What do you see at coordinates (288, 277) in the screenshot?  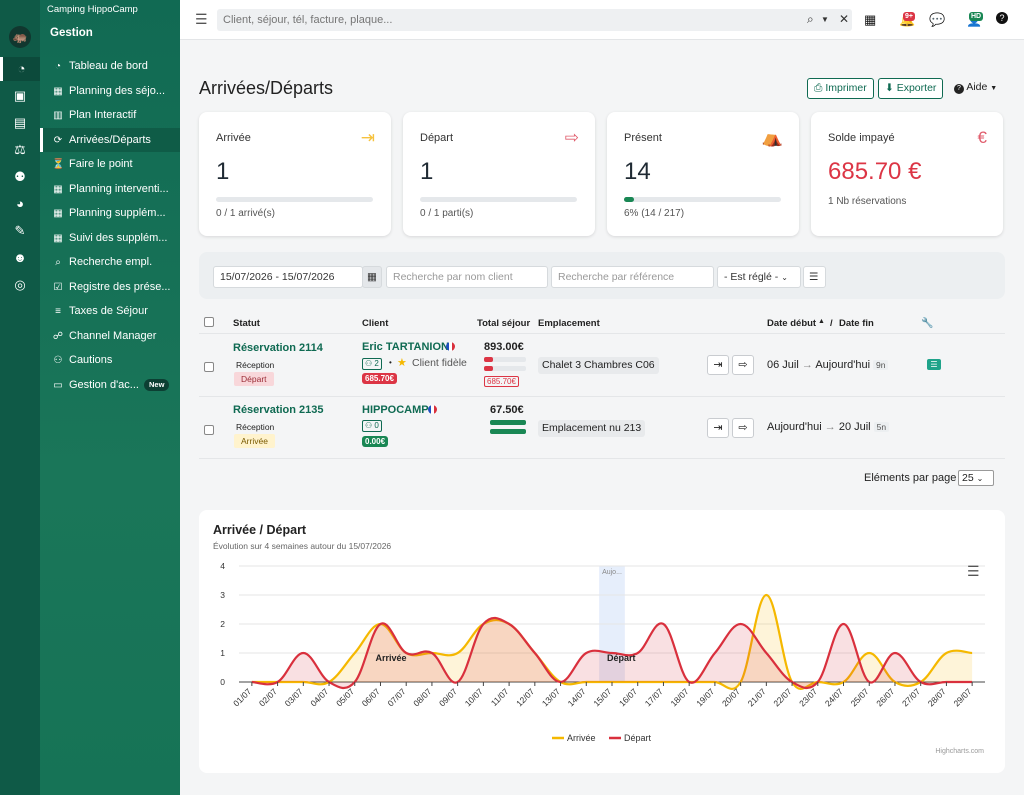 I see `date-range-input: 15/07/2026 - 15/07/2026` at bounding box center [288, 277].